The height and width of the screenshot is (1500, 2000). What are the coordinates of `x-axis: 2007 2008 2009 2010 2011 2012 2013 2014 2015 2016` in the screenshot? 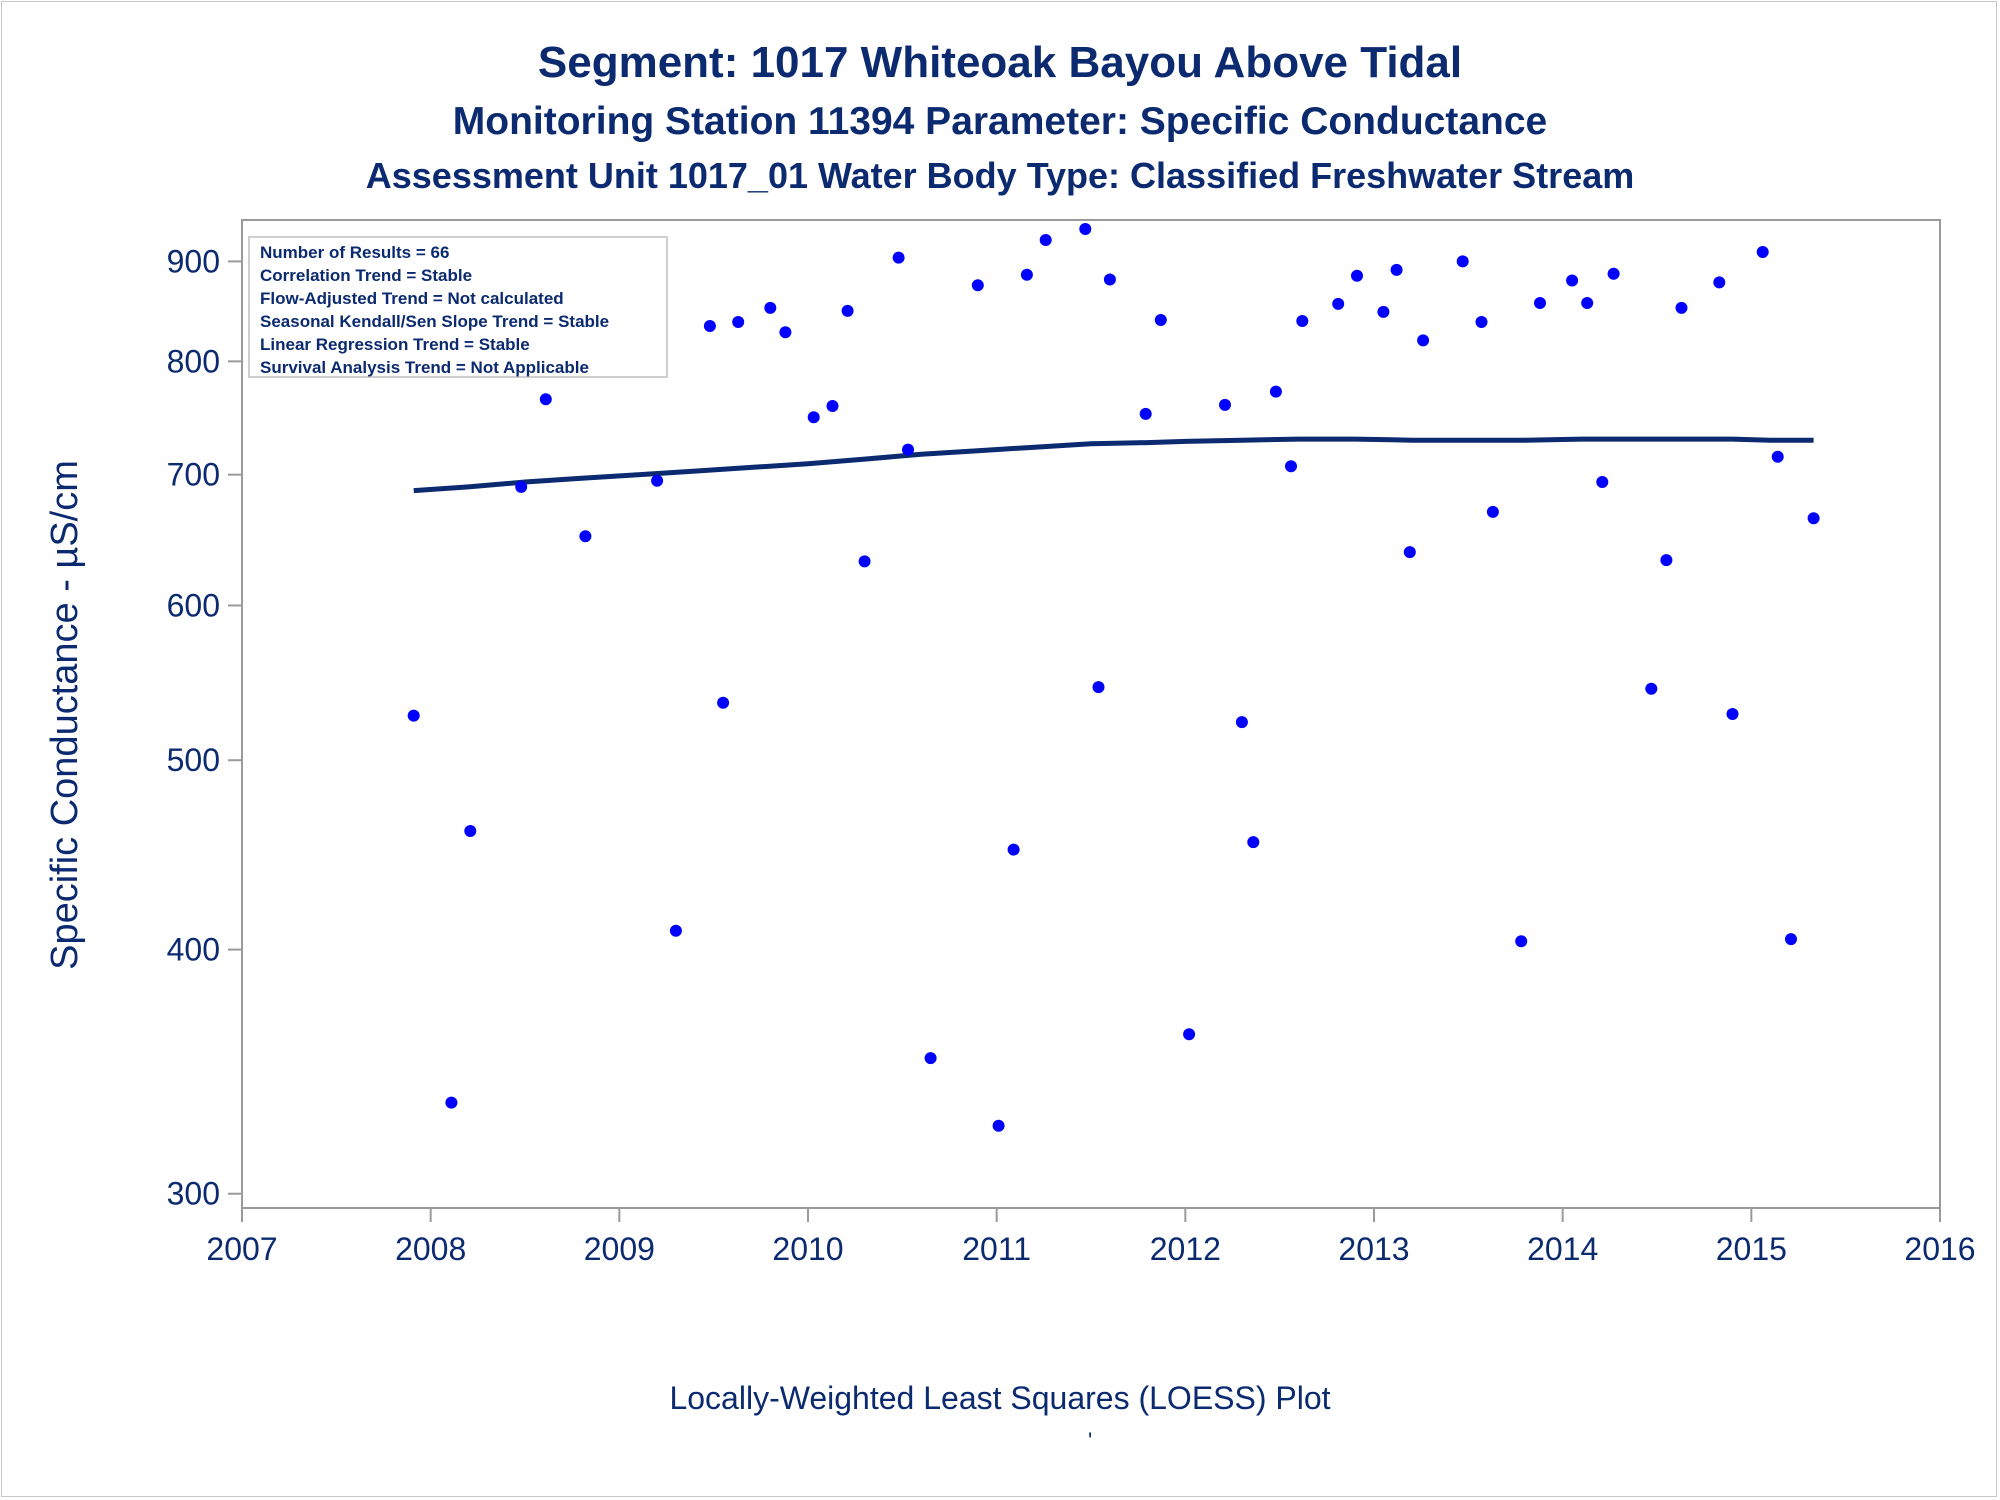 It's located at (1091, 1237).